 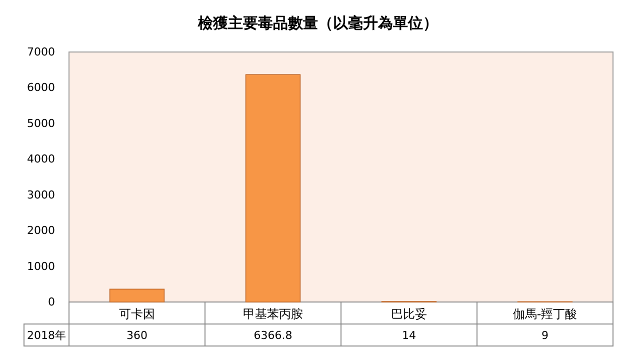 What do you see at coordinates (51, 302) in the screenshot?
I see `y-tick-label: 0` at bounding box center [51, 302].